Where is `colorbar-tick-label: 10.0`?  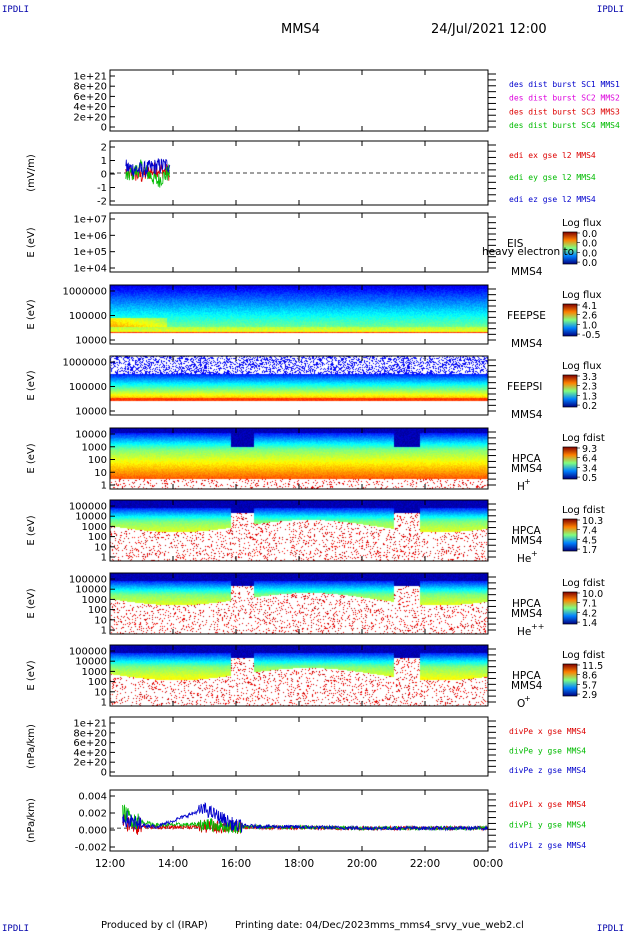 colorbar-tick-label: 10.0 is located at coordinates (592, 594).